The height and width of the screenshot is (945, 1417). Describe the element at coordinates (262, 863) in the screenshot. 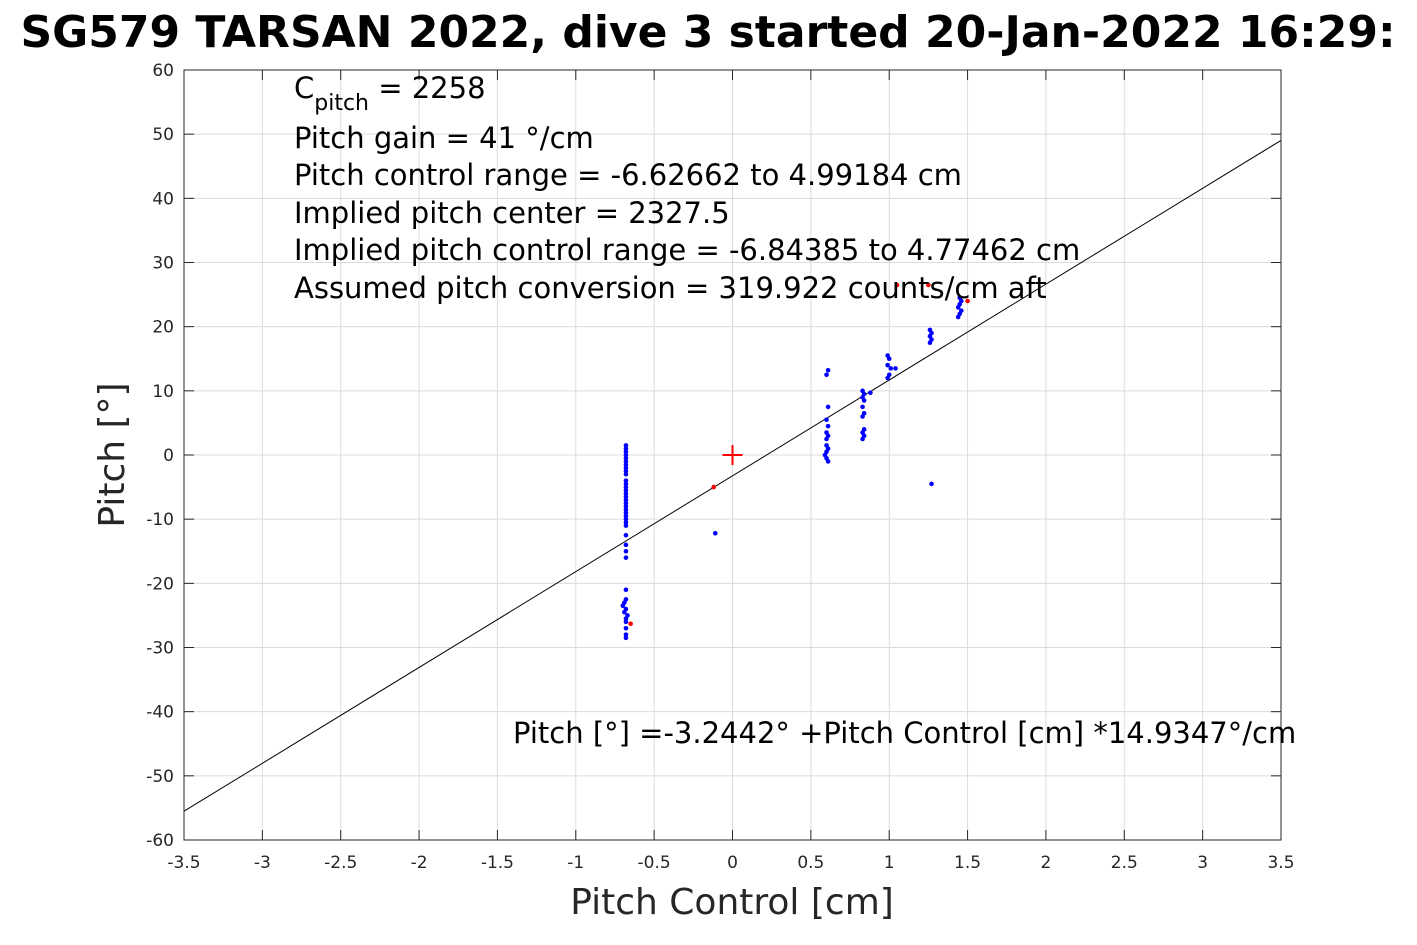

I see `x-tick-label: -3` at that location.